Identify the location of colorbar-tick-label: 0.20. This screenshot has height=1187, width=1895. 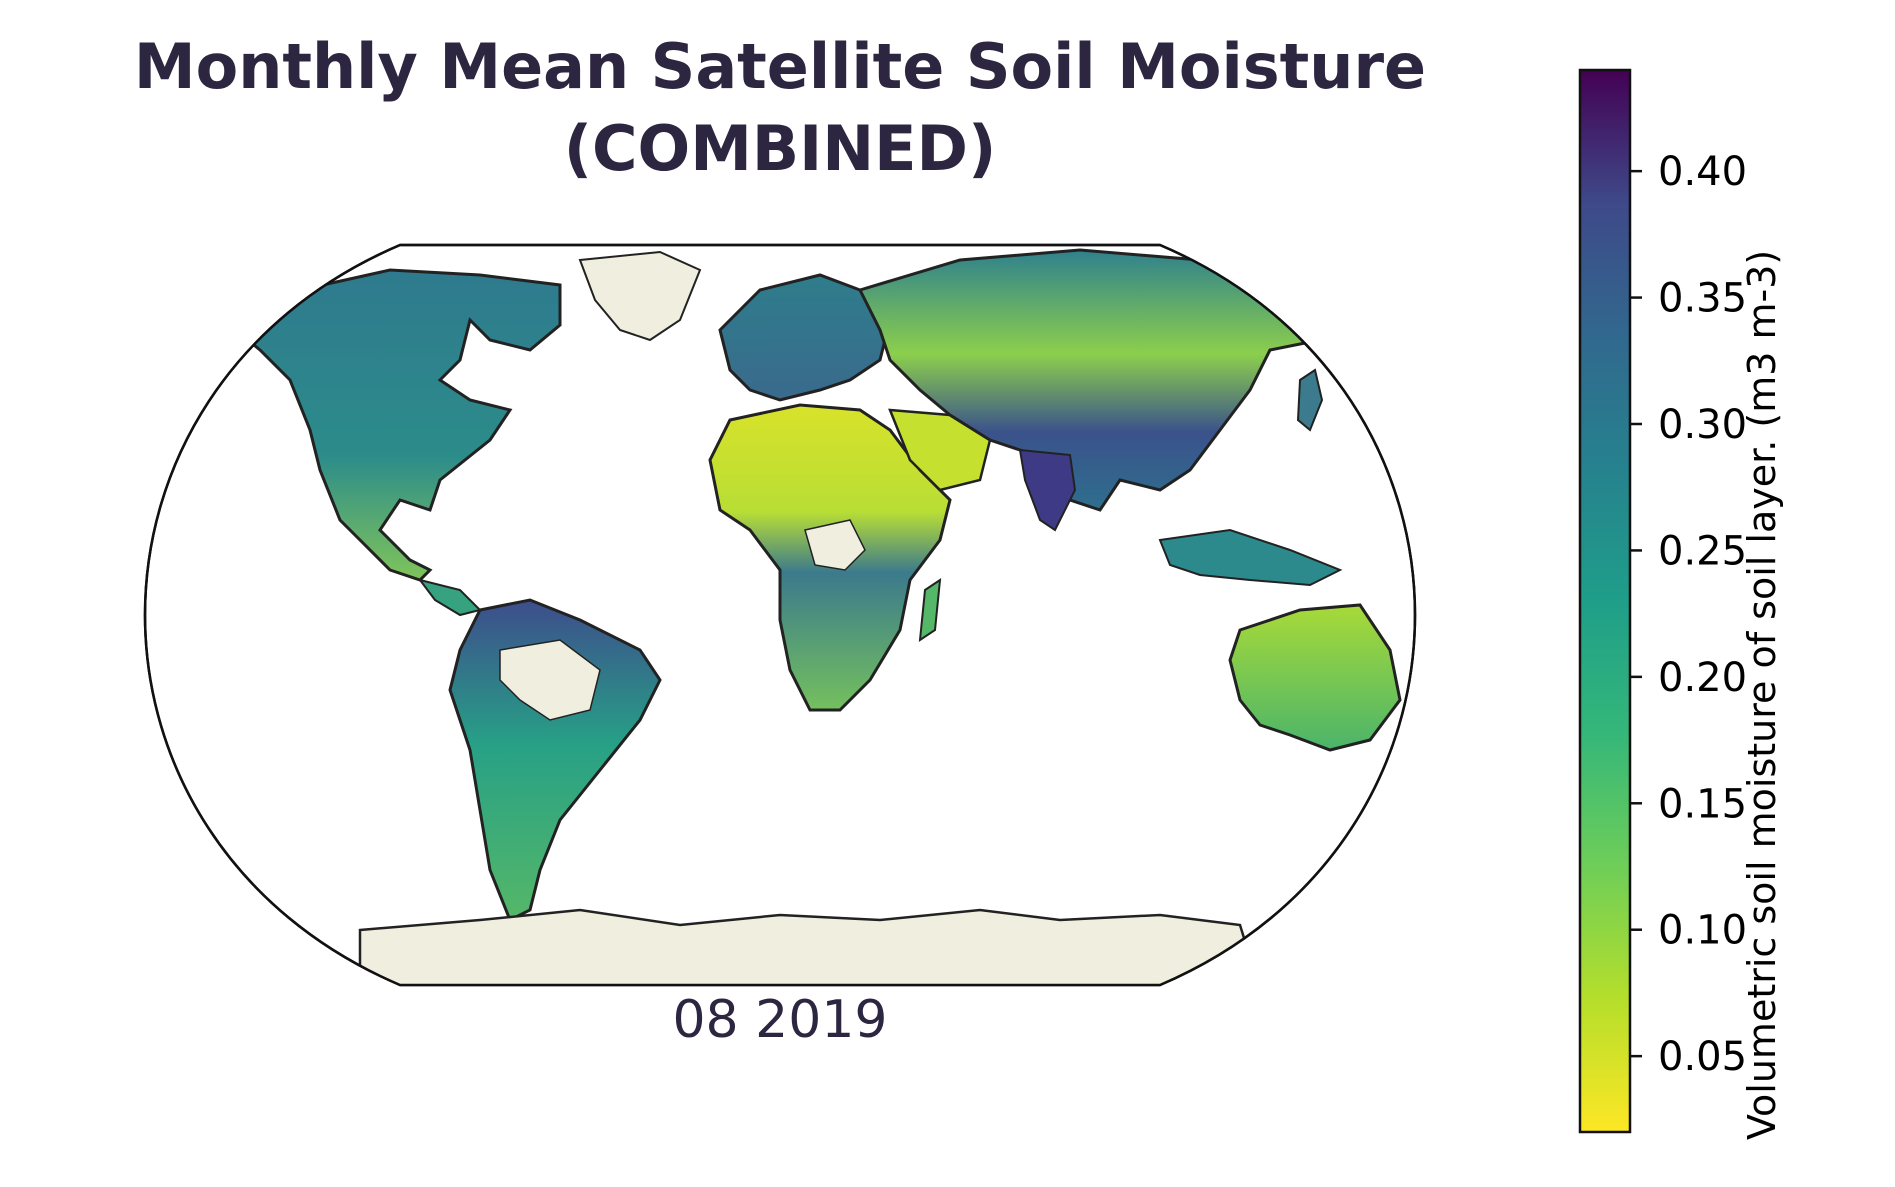
(1702, 678).